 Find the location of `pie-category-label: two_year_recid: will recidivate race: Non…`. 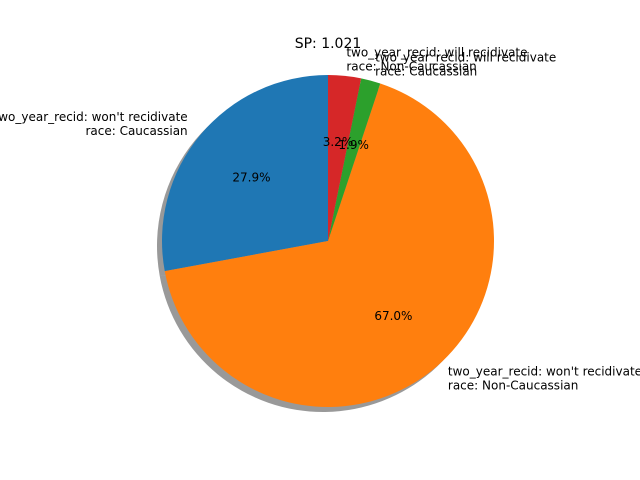

pie-category-label: two_year_recid: will recidivate race: Non… is located at coordinates (436, 59).